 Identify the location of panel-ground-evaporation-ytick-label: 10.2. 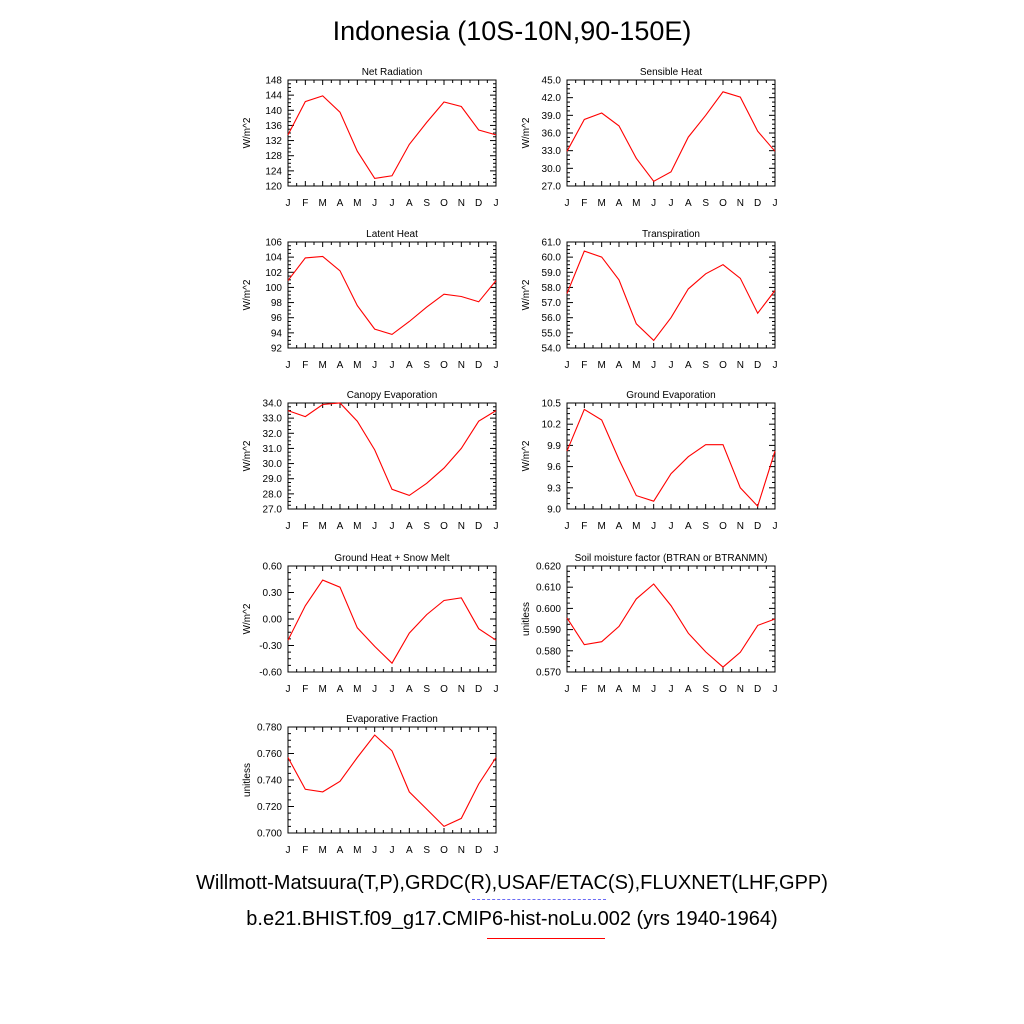
(552, 425).